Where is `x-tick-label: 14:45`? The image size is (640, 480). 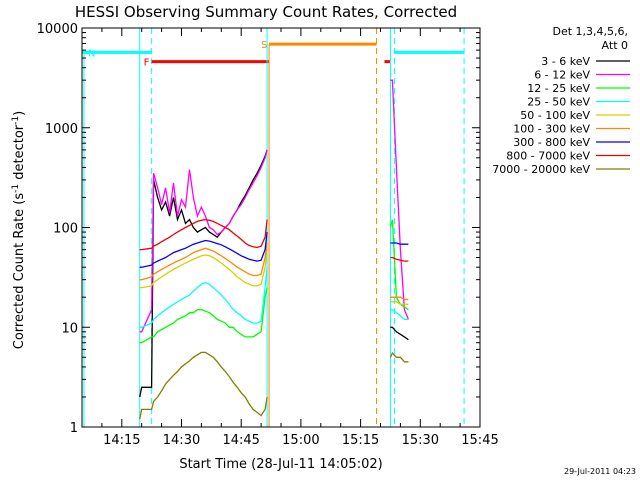
x-tick-label: 14:45 is located at coordinates (240, 440).